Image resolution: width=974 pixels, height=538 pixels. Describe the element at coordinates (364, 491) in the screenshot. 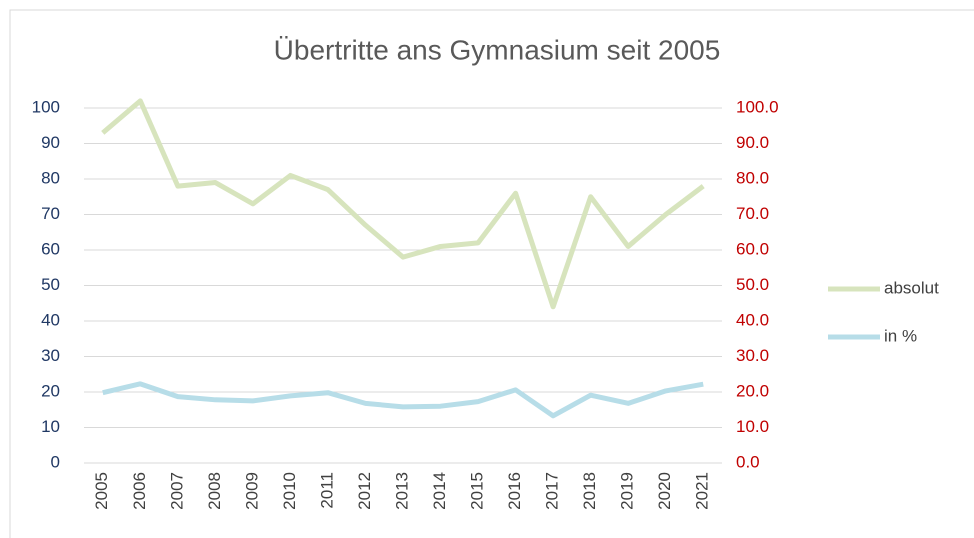

I see `x-tick-label: 2012` at that location.